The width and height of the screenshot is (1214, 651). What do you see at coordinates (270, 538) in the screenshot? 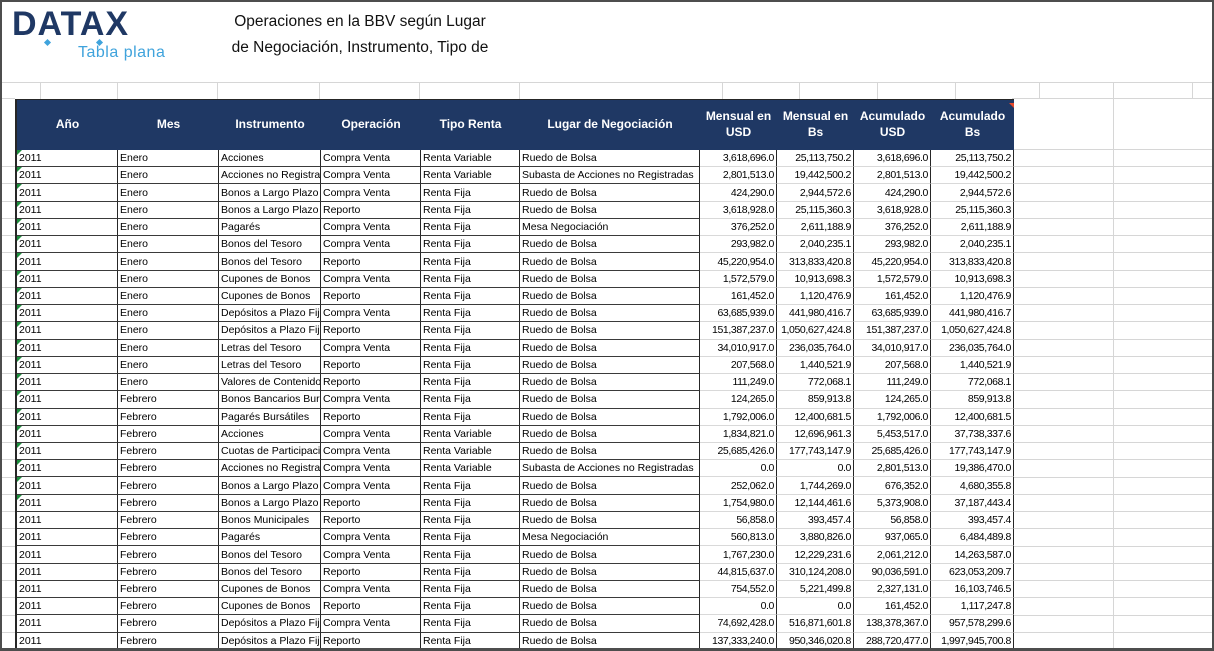
I see `cell-instrumento: Pagarés` at bounding box center [270, 538].